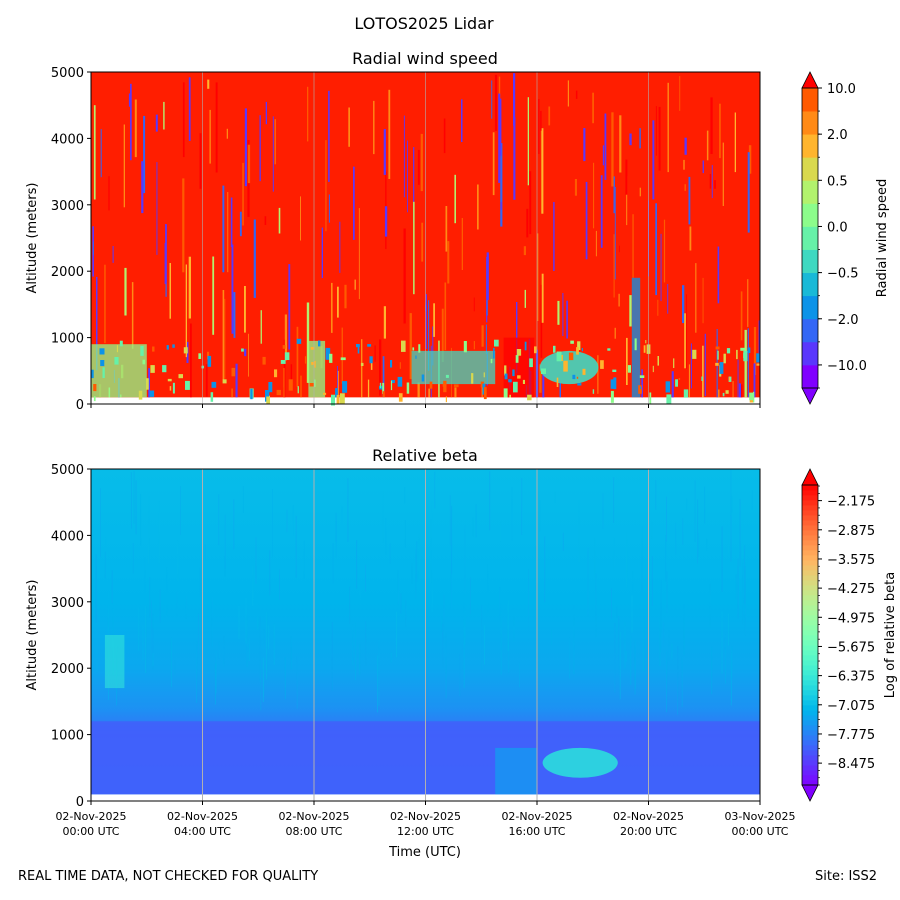 This screenshot has height=900, width=900. I want to click on radial-wind-y-label: Altitude (meters), so click(32, 238).